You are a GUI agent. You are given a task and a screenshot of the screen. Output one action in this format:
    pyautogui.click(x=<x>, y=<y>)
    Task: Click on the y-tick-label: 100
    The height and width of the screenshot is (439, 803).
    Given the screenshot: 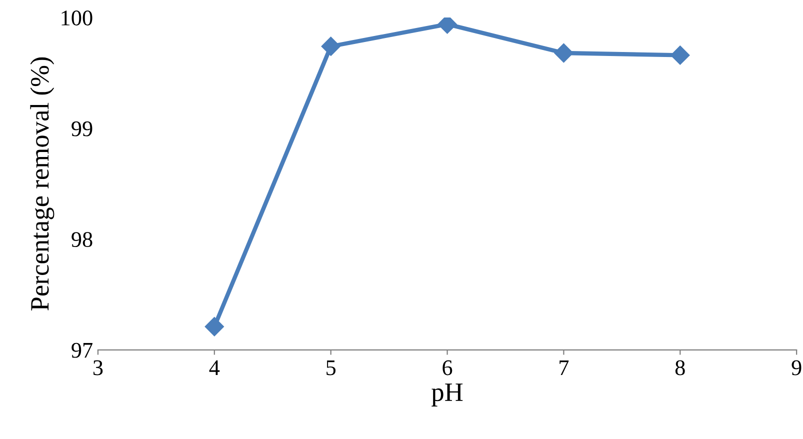 What is the action you would take?
    pyautogui.click(x=77, y=18)
    